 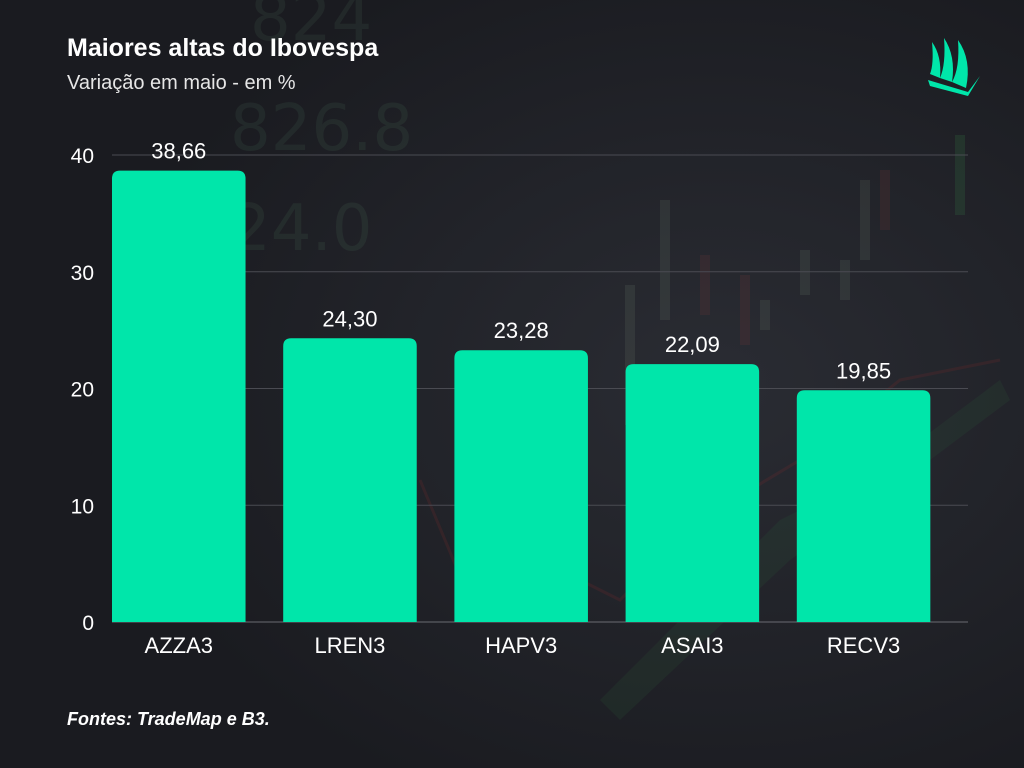 What do you see at coordinates (350, 480) in the screenshot?
I see `bar-lren3` at bounding box center [350, 480].